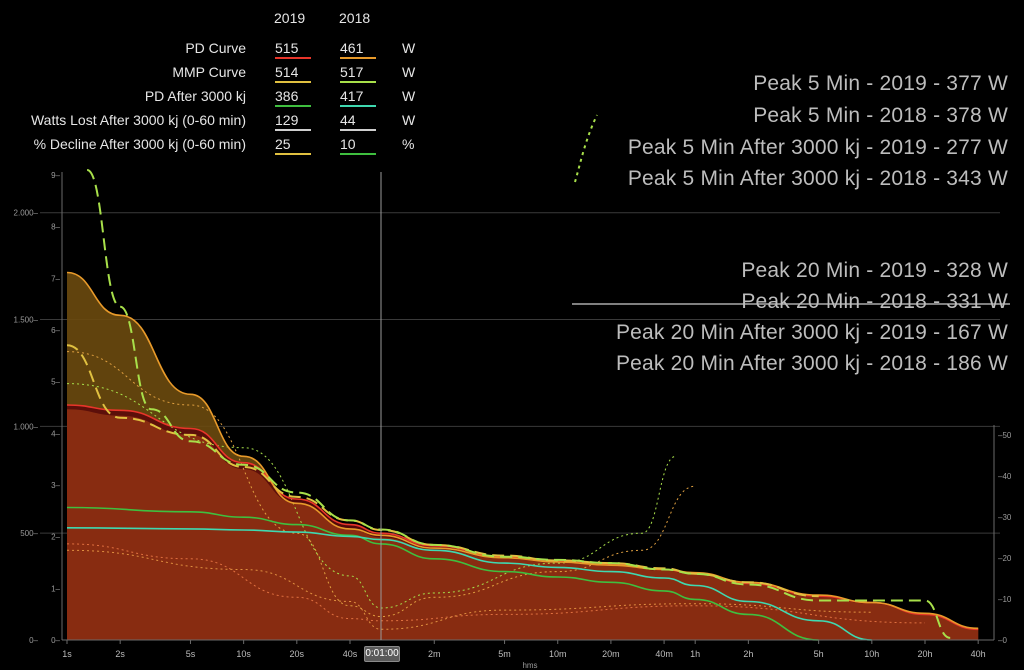  What do you see at coordinates (55, 278) in the screenshot?
I see `y-left-inner-tick: 7–` at bounding box center [55, 278].